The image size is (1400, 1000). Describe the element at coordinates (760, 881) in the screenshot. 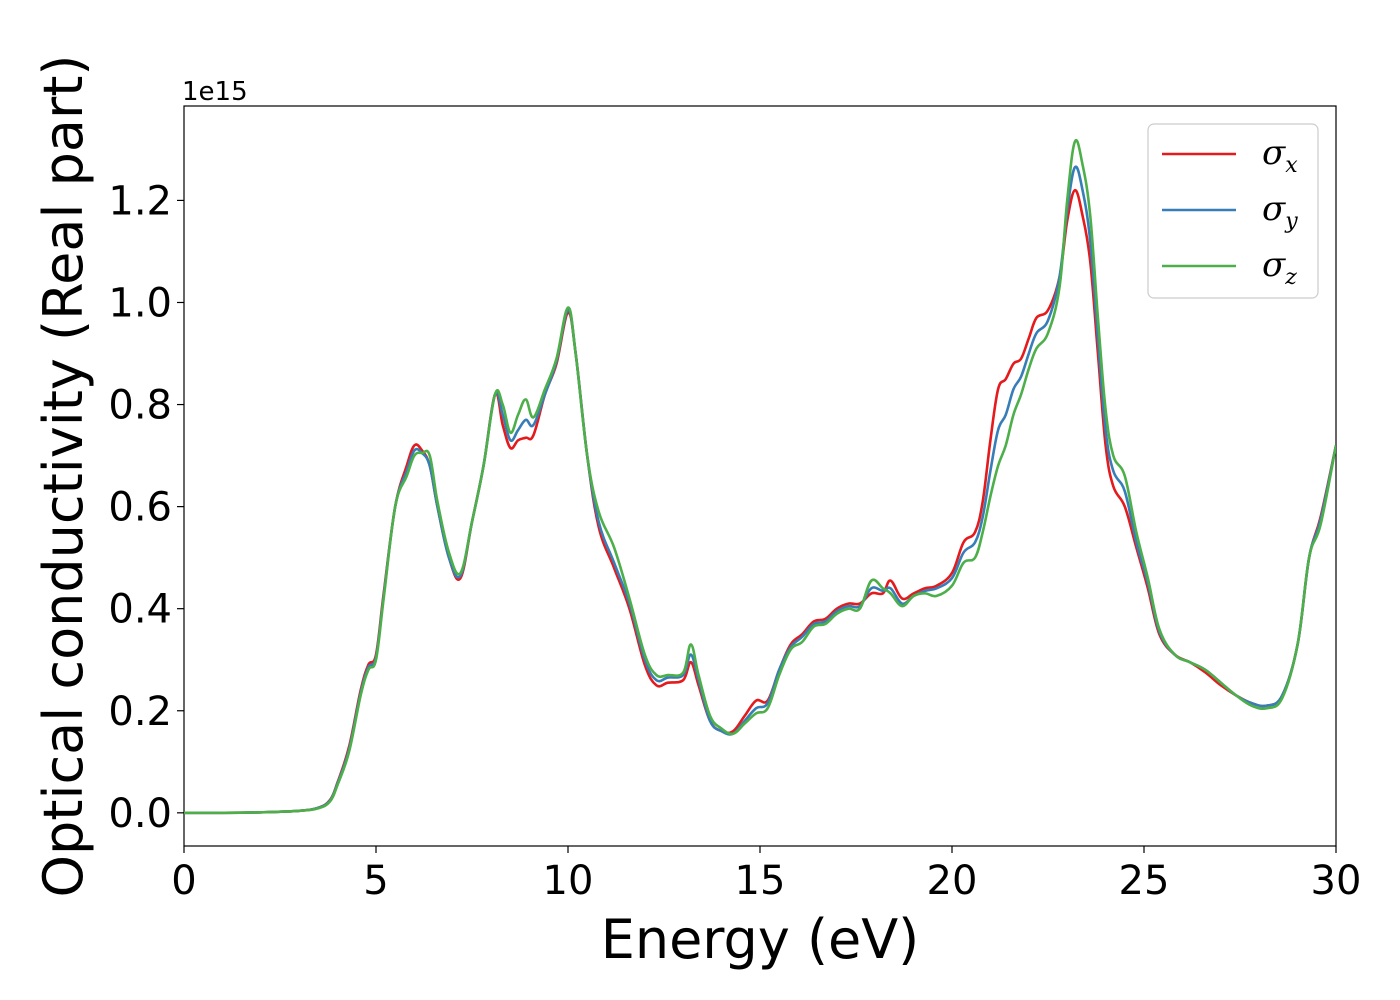

I see `x-tick-label: 15` at that location.